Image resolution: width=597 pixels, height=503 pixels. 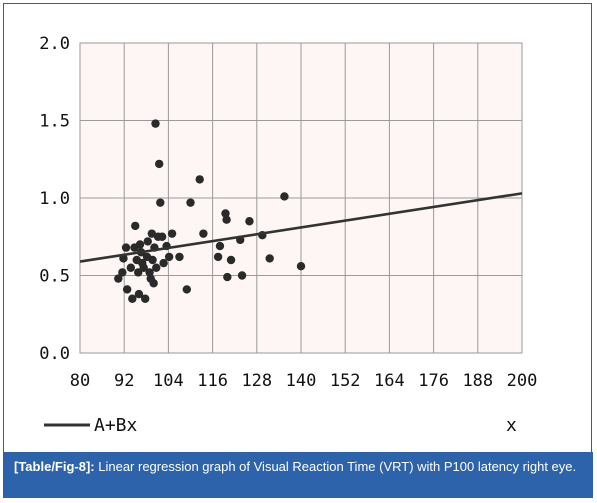 What do you see at coordinates (522, 381) in the screenshot?
I see `x-tick-label: 200` at bounding box center [522, 381].